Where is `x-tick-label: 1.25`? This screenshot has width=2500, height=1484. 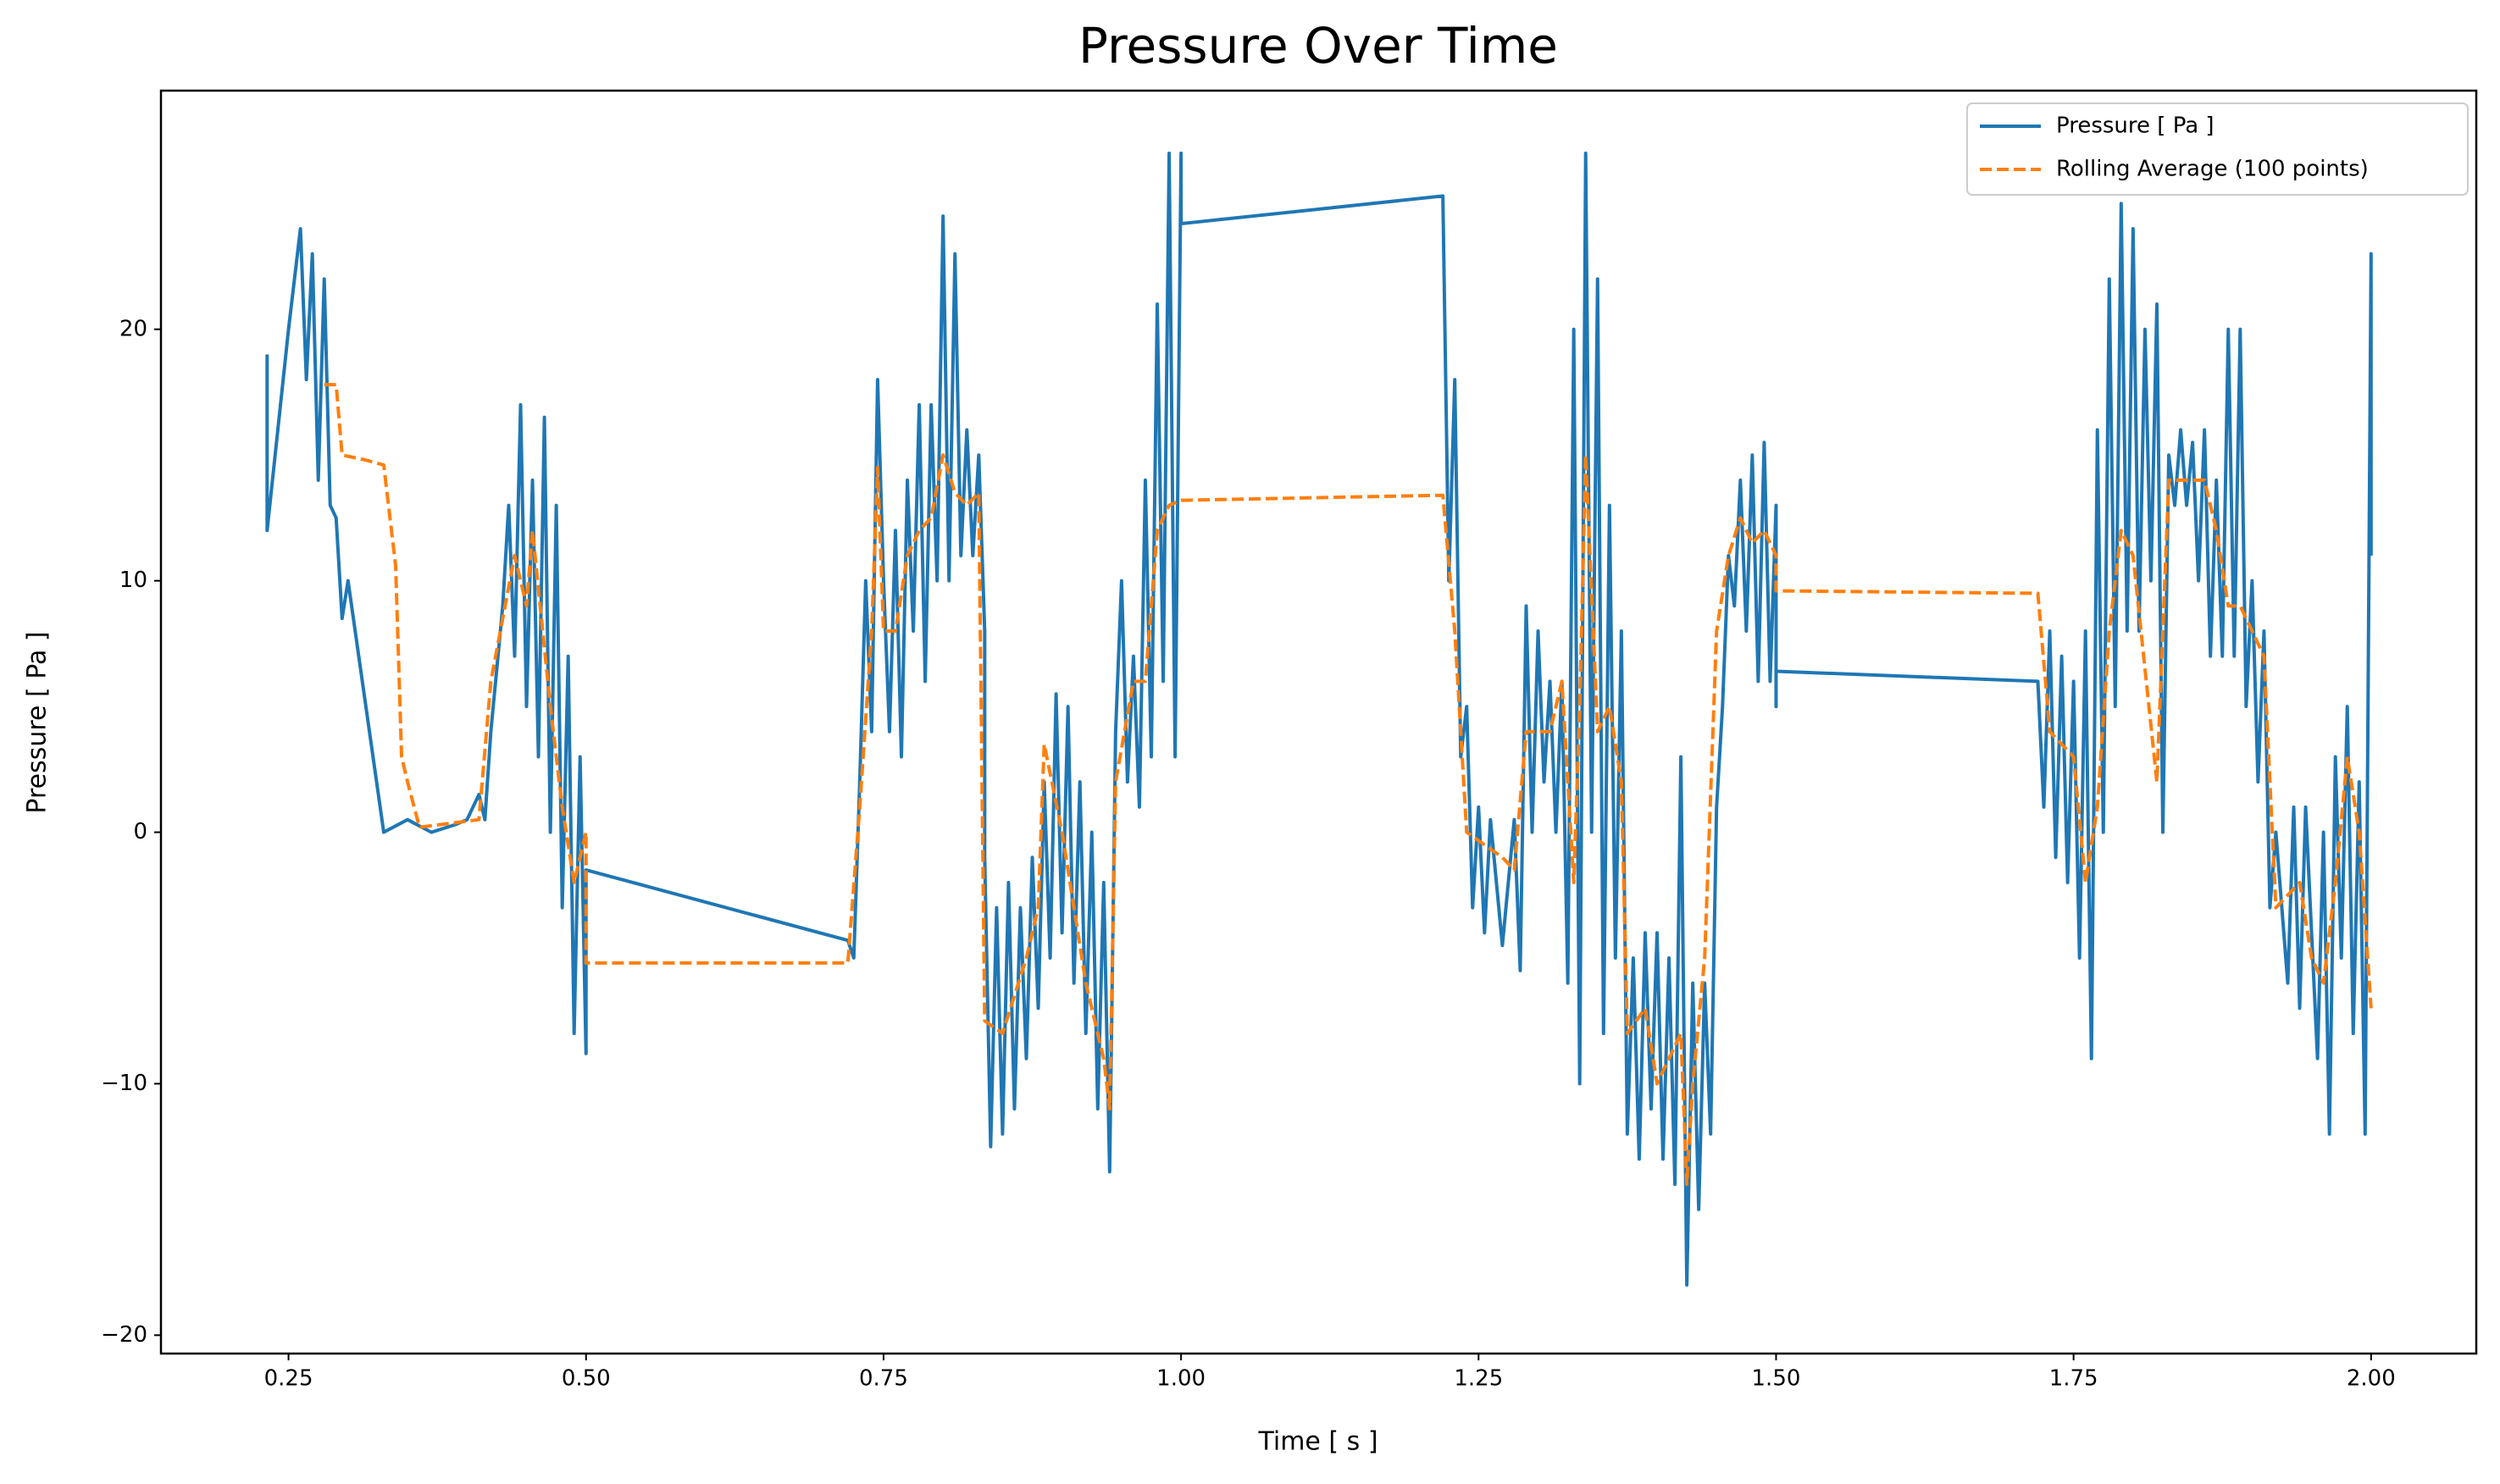
x-tick-label: 1.25 is located at coordinates (1478, 1379).